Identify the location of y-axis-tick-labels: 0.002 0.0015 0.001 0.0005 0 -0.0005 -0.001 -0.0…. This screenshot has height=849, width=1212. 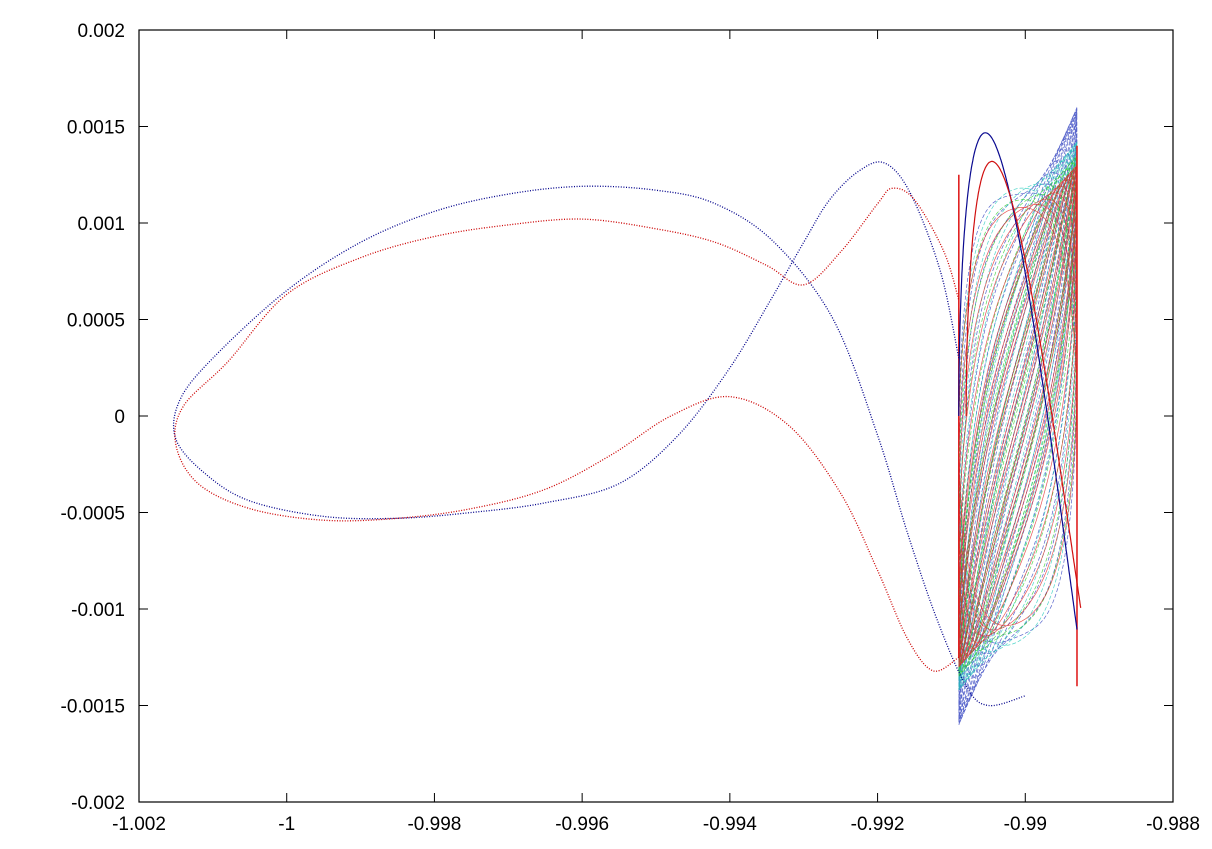
(93, 417).